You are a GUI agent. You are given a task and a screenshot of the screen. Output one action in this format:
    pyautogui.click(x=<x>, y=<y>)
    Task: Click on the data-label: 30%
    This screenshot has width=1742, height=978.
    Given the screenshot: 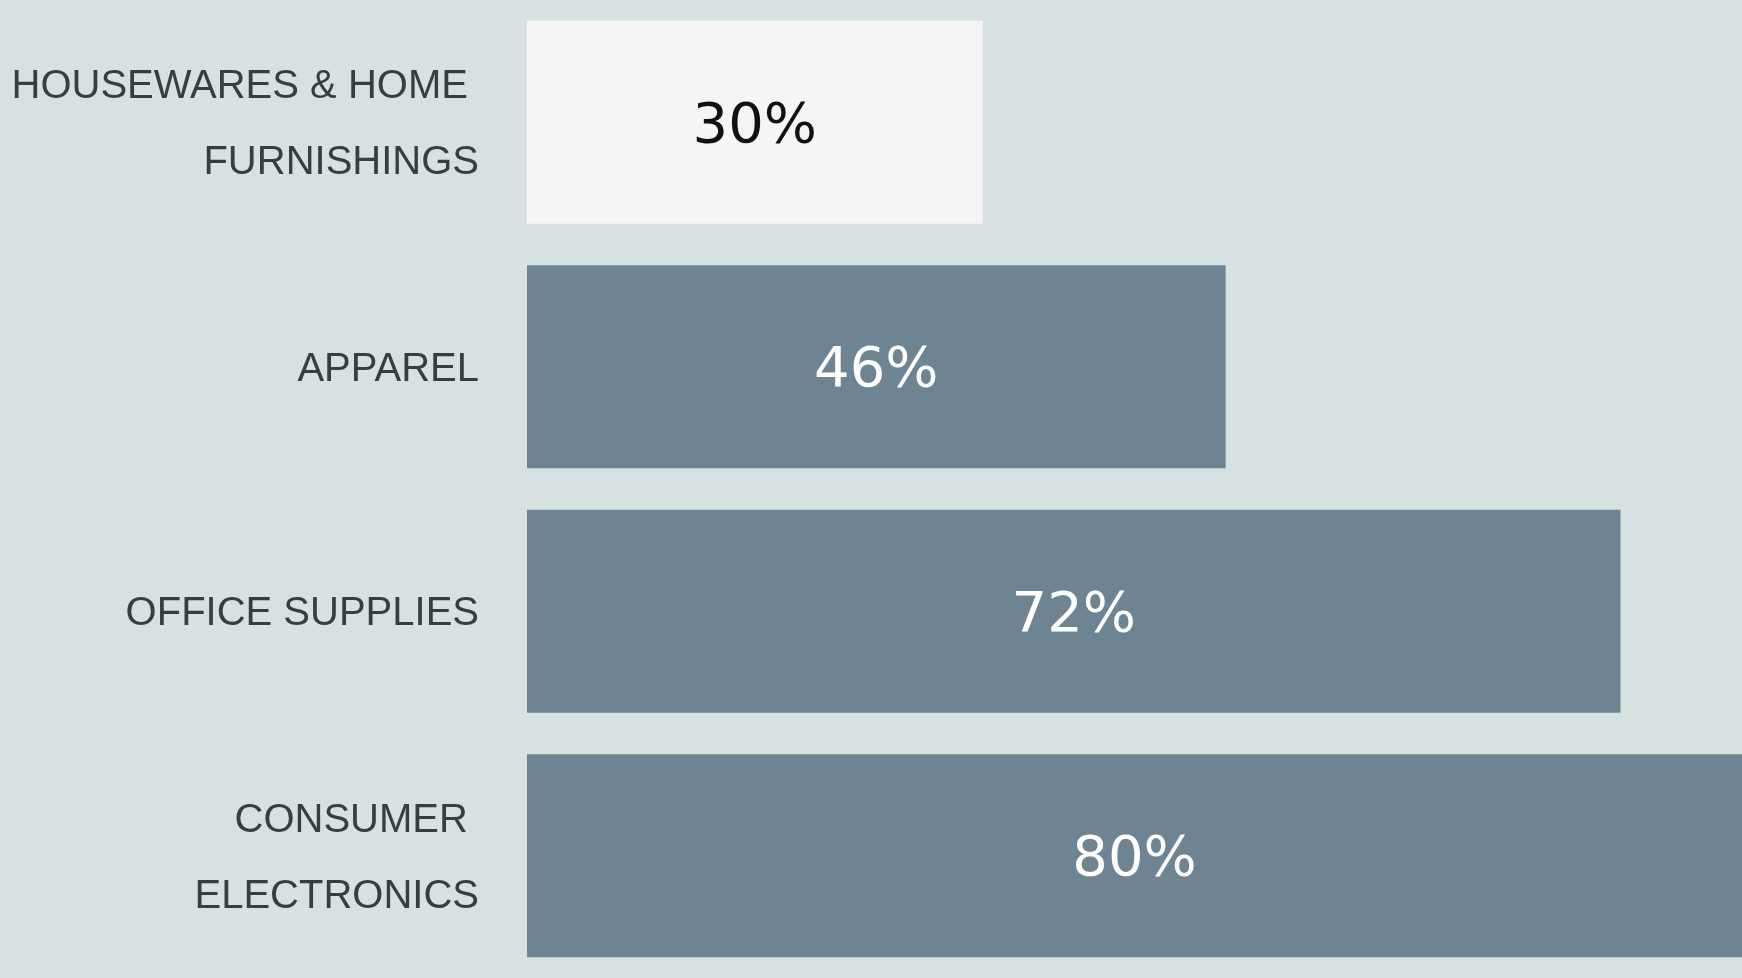 What is the action you would take?
    pyautogui.click(x=755, y=122)
    